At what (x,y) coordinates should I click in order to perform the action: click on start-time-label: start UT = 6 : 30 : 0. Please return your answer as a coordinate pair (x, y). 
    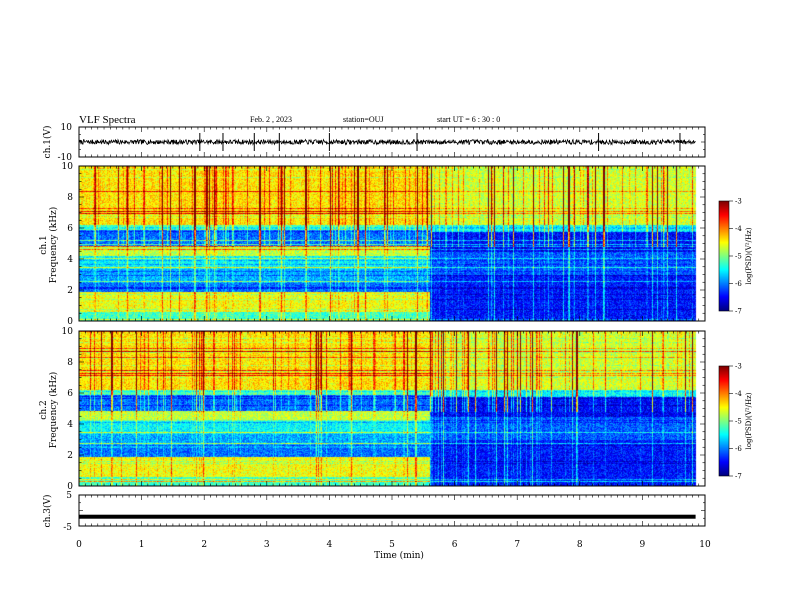
    Looking at the image, I should click on (468, 119).